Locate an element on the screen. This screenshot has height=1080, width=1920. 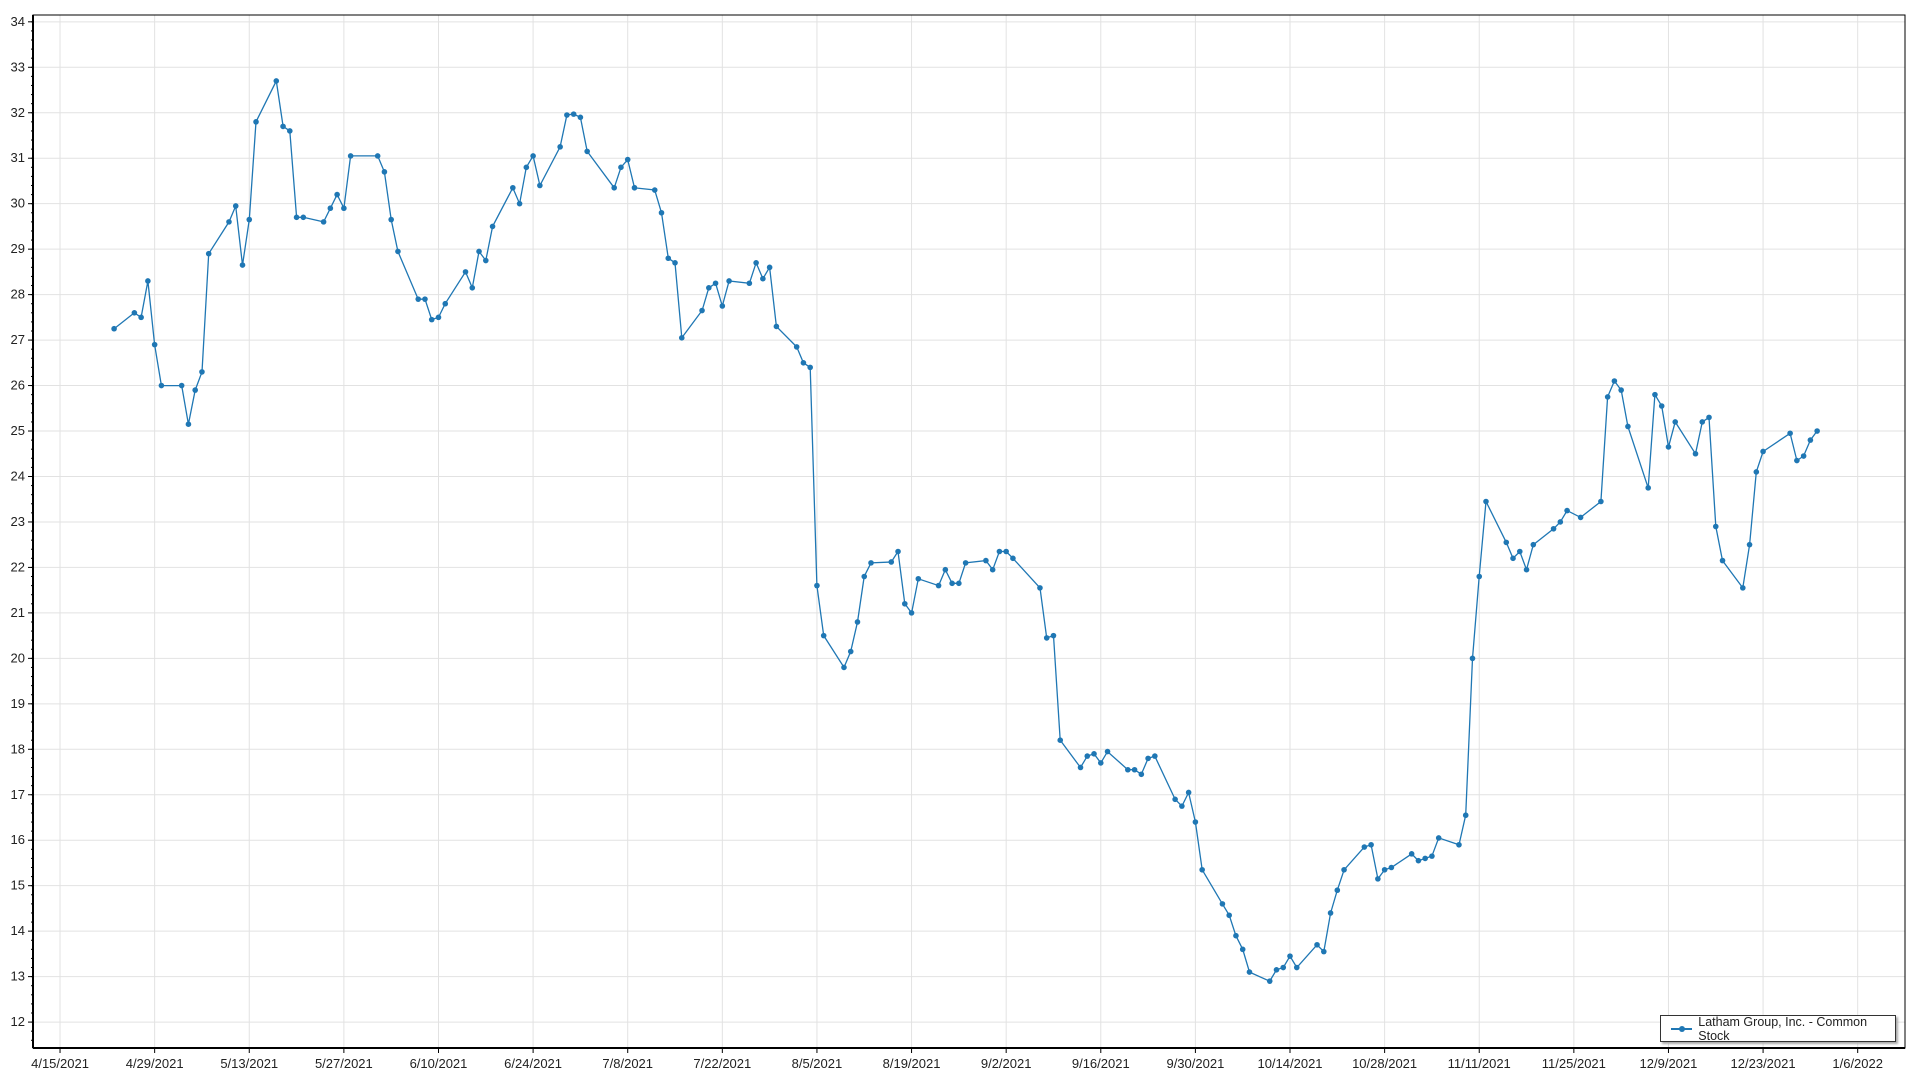
y-tick-label: 20 is located at coordinates (18, 657).